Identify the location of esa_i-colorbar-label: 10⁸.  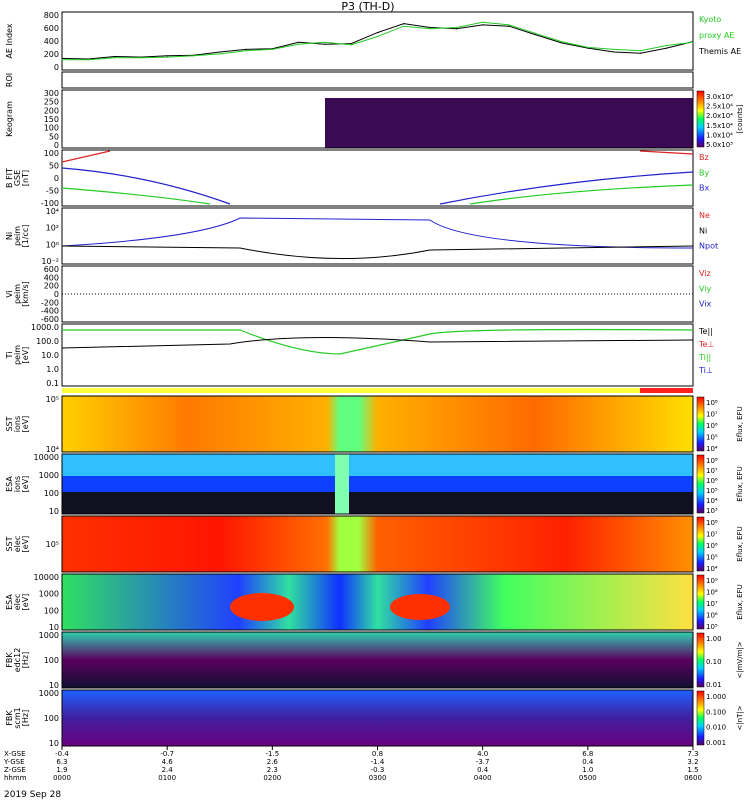
(712, 461).